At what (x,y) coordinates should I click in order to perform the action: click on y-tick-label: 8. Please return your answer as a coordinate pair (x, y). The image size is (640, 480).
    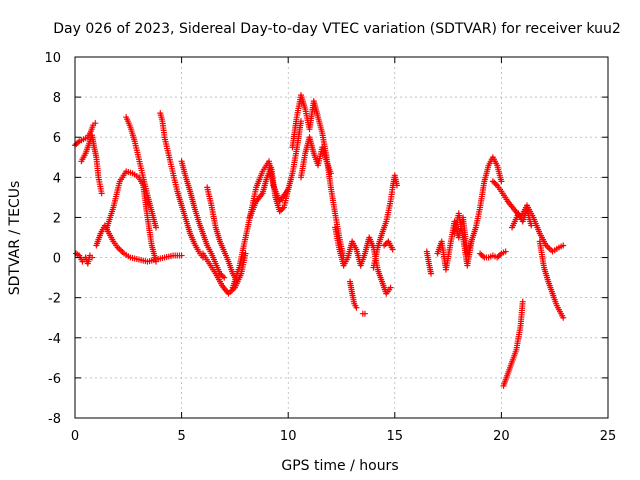
    Looking at the image, I should click on (57, 98).